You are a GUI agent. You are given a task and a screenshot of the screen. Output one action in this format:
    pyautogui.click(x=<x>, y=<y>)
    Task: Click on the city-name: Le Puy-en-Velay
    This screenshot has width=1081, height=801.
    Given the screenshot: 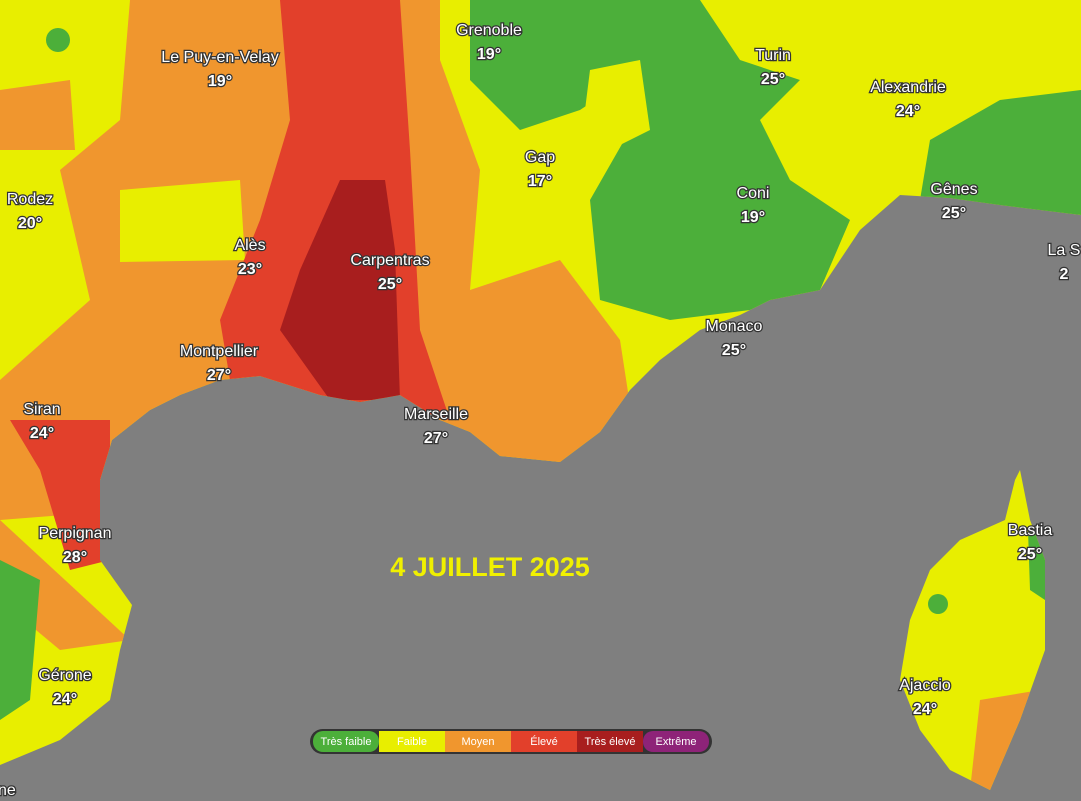 What is the action you would take?
    pyautogui.click(x=219, y=57)
    